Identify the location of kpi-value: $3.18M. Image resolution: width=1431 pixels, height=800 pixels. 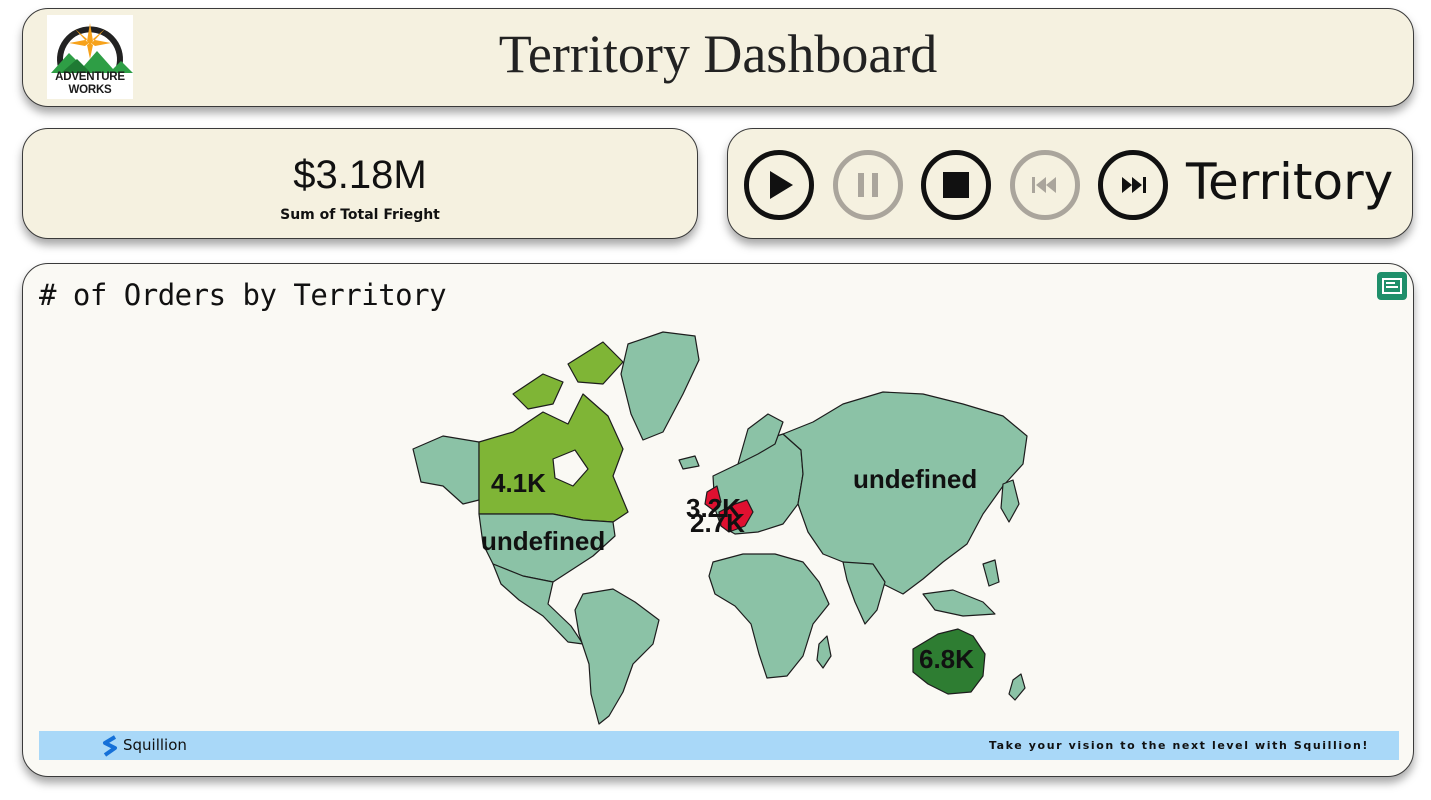
(360, 175).